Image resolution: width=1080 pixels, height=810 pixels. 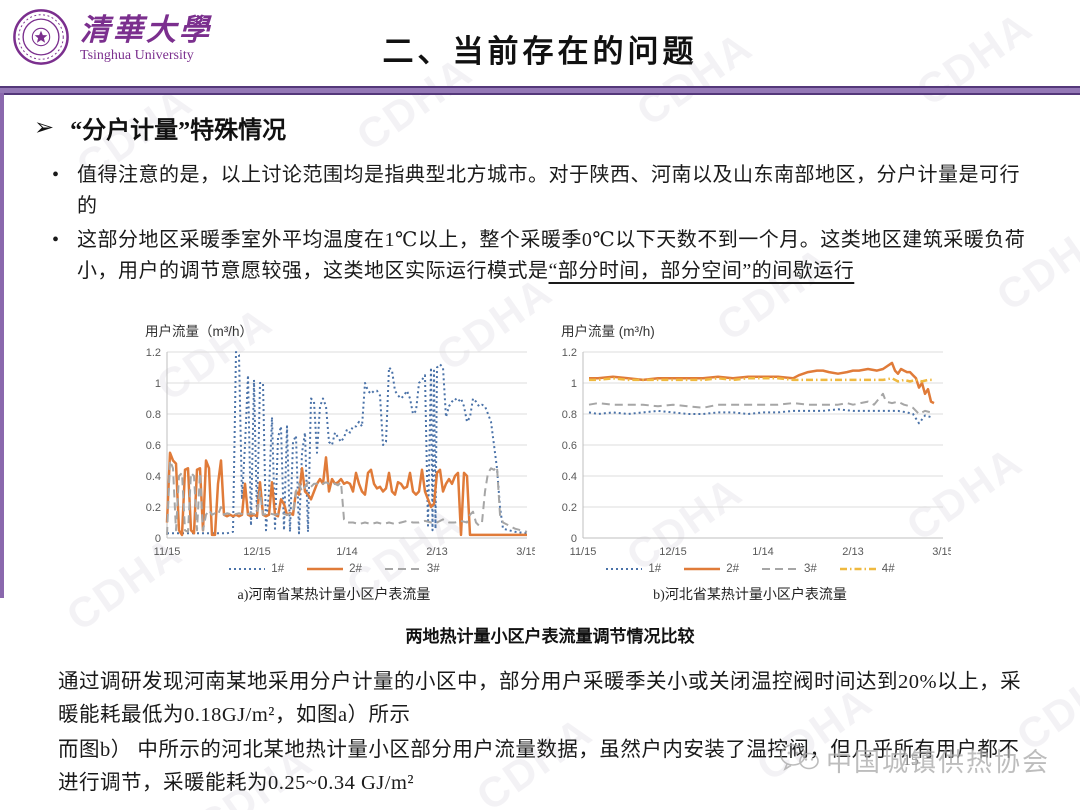 I want to click on chart-b-caption: b)河北省某热计量小区户表流量, so click(x=750, y=595).